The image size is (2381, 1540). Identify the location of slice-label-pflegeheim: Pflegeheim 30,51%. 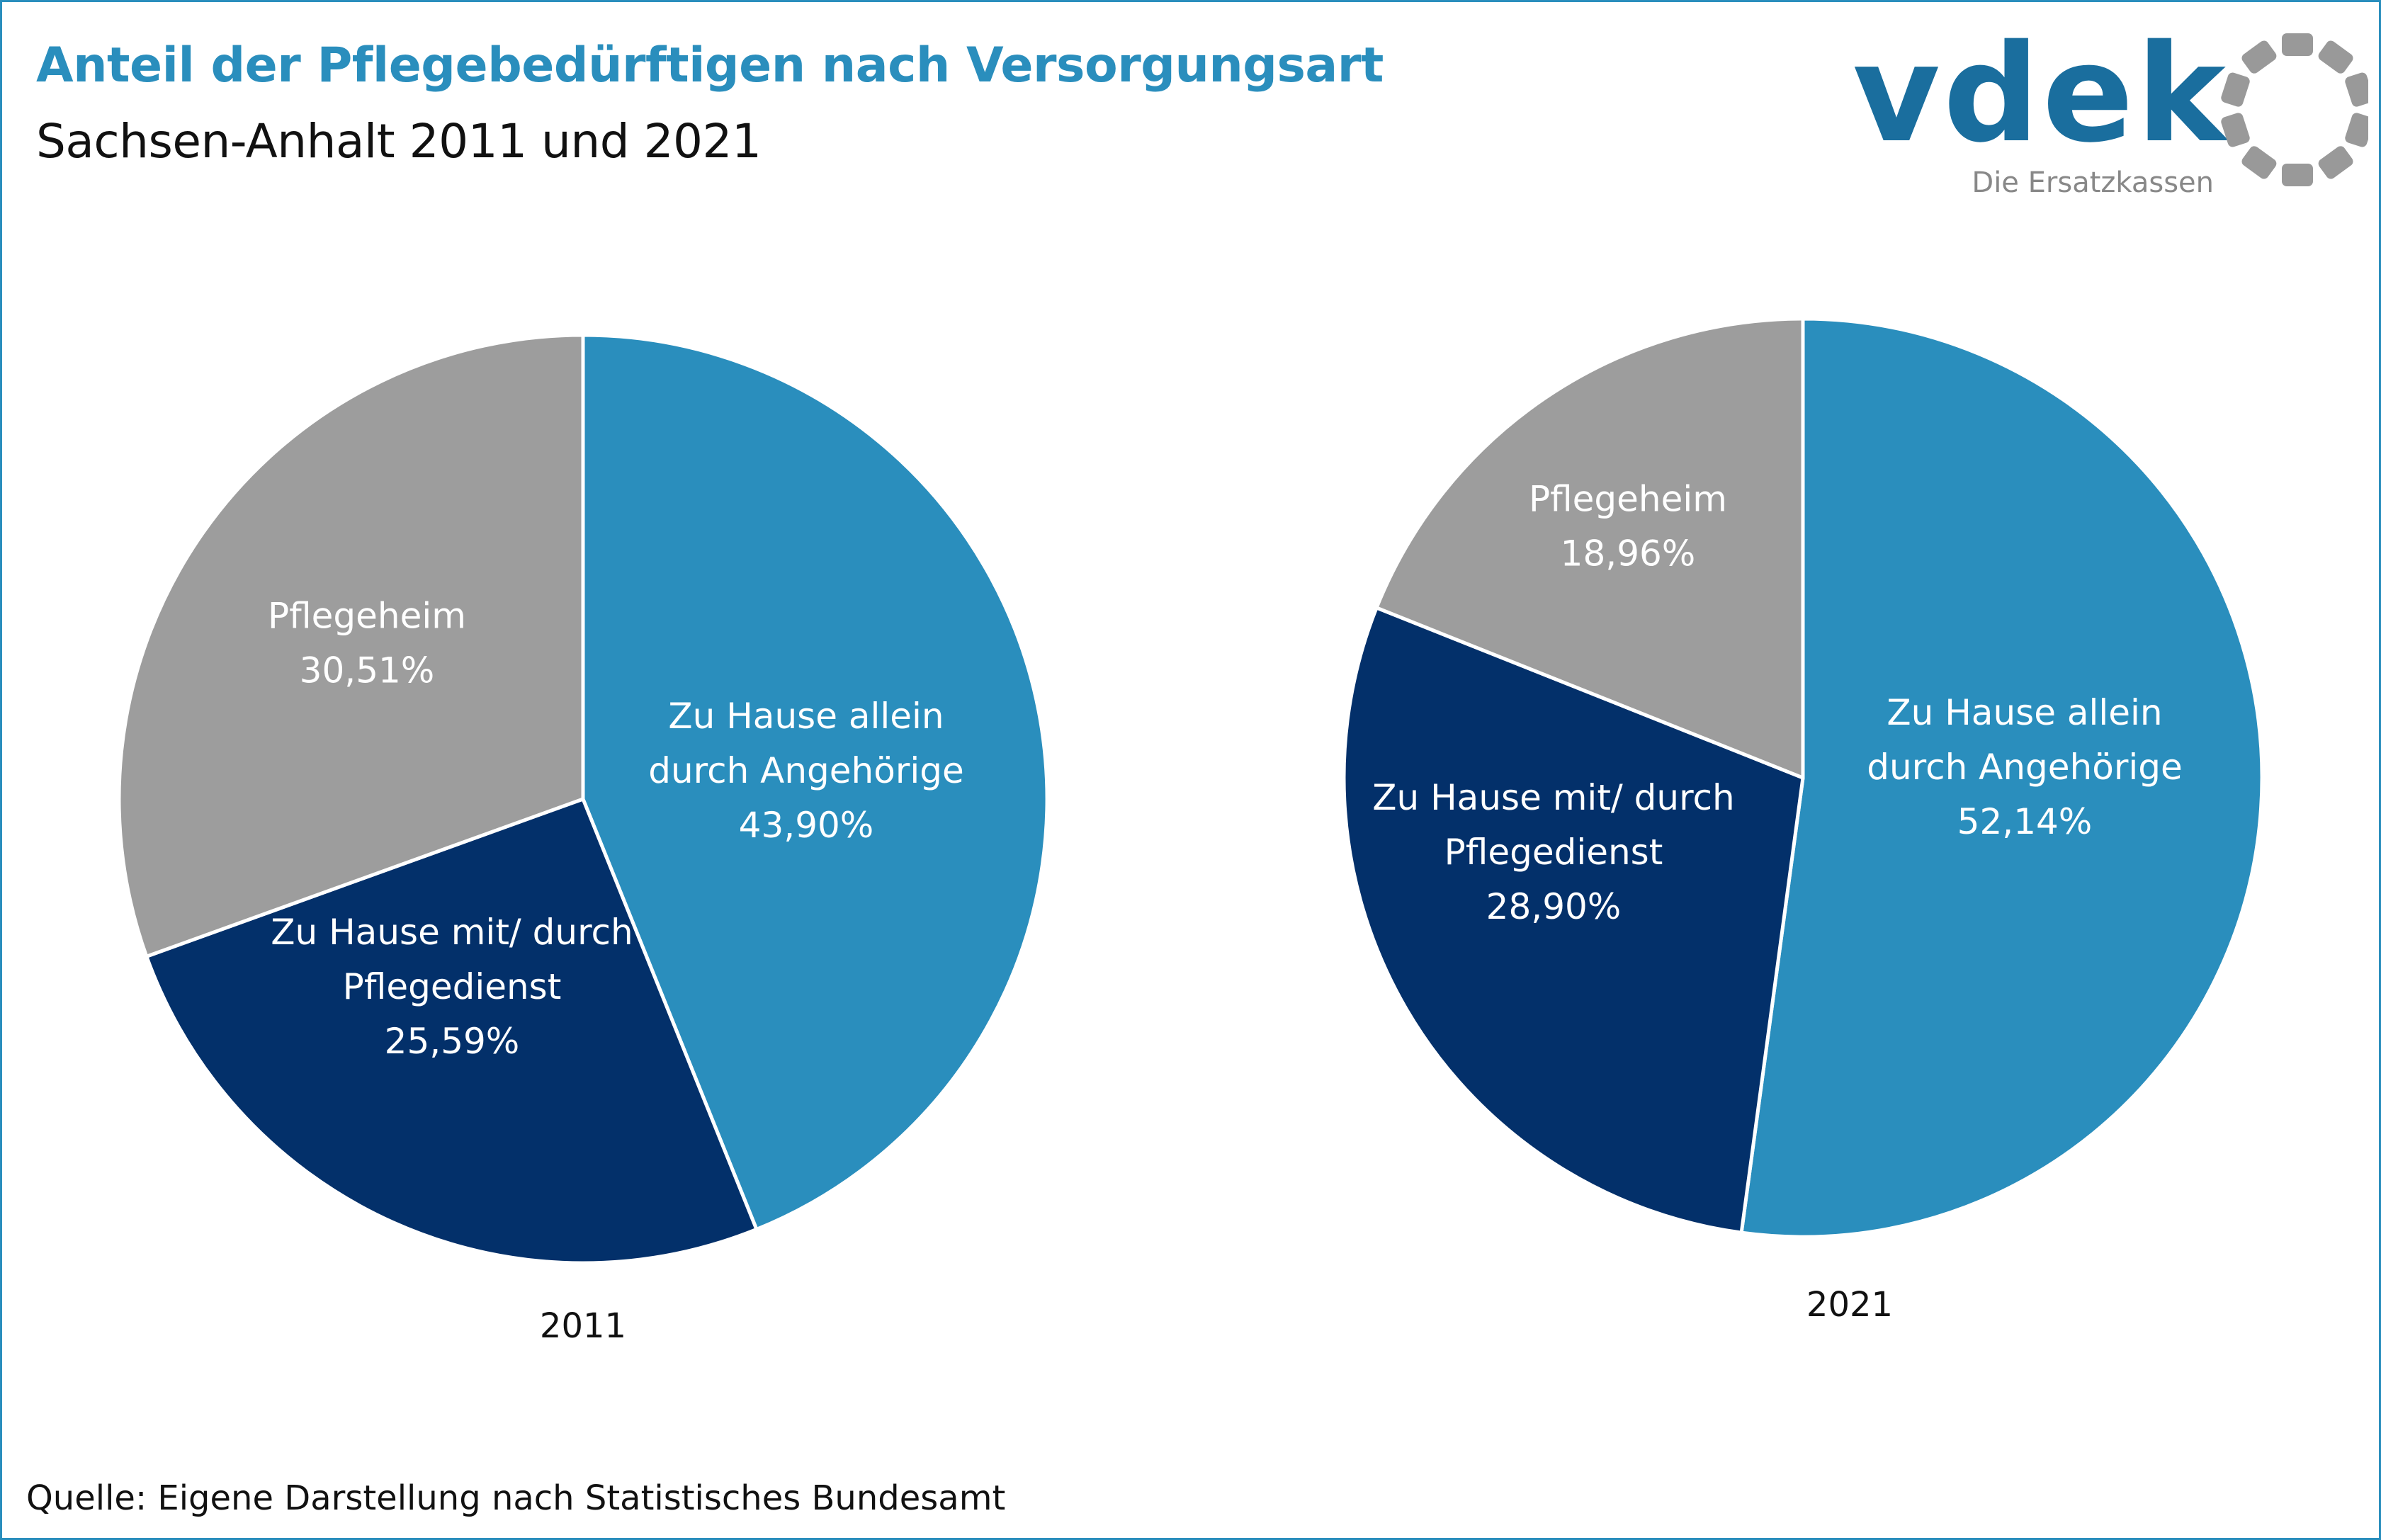
(367, 643).